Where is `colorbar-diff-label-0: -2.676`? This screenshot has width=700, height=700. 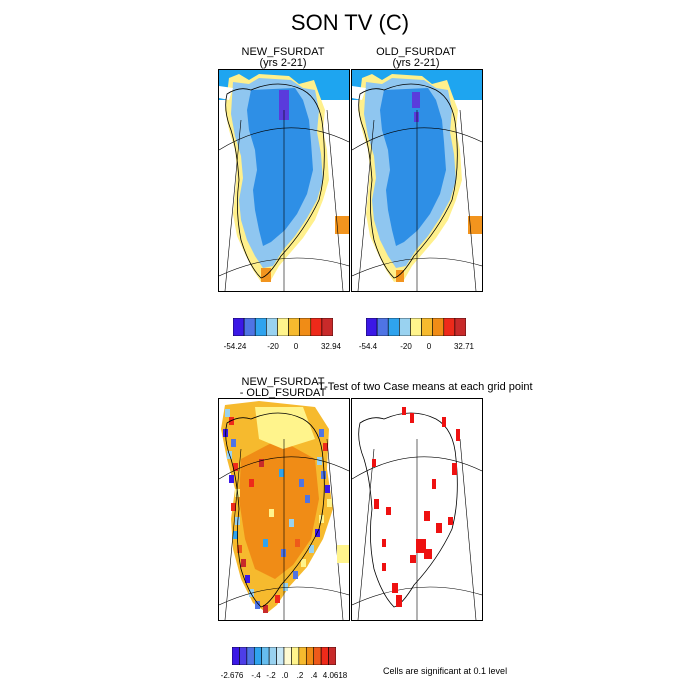 colorbar-diff-label-0: -2.676 is located at coordinates (232, 675).